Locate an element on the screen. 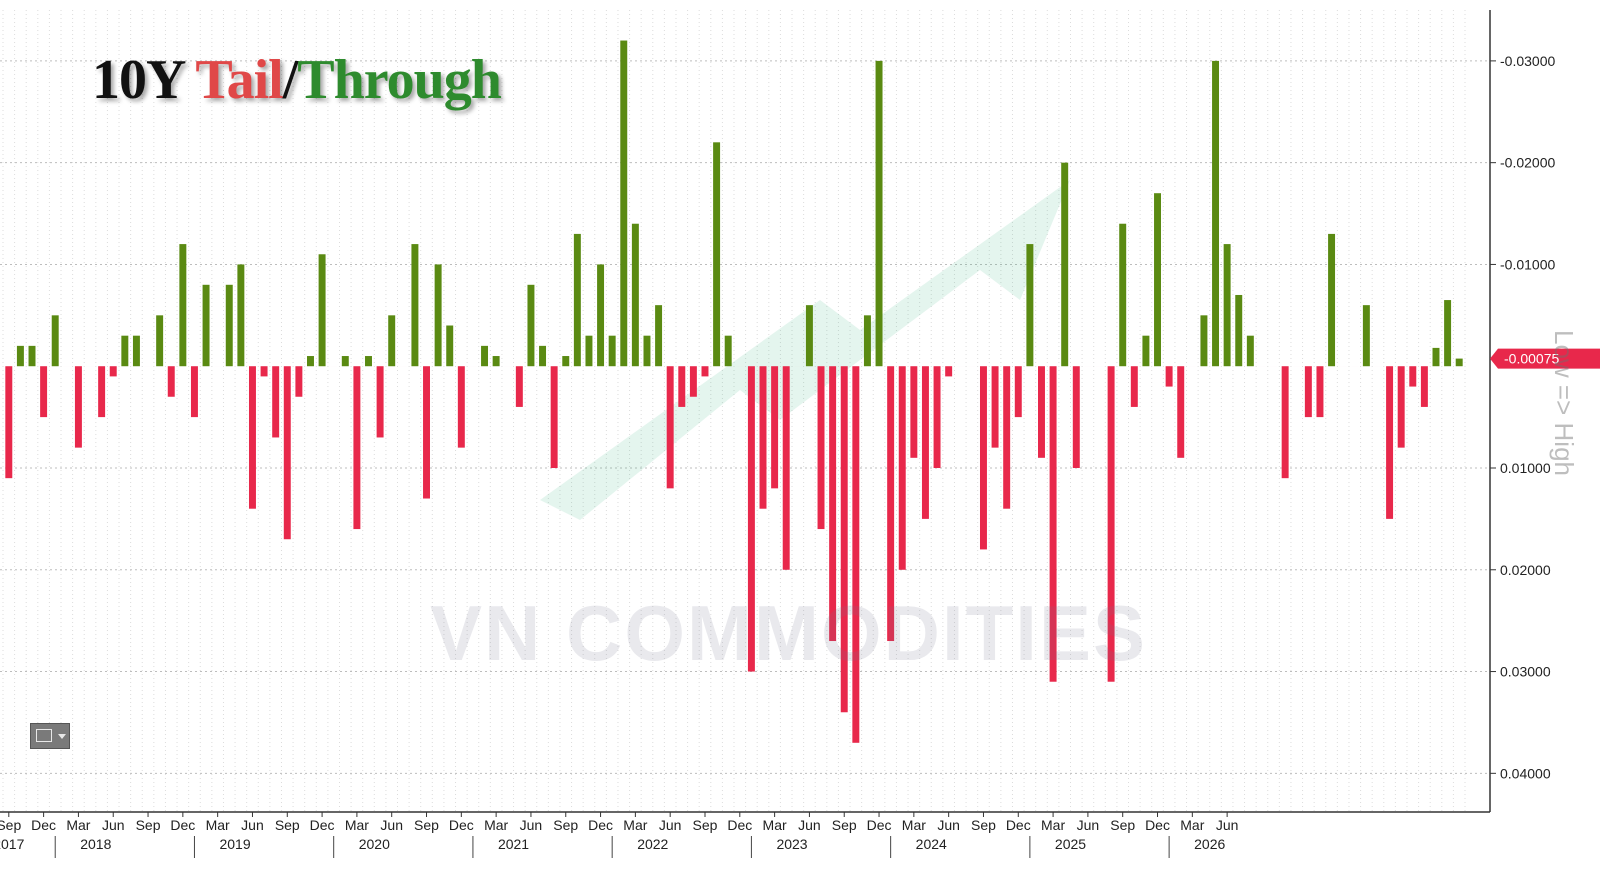 This screenshot has height=870, width=1600. chart-type-button is located at coordinates (50, 736).